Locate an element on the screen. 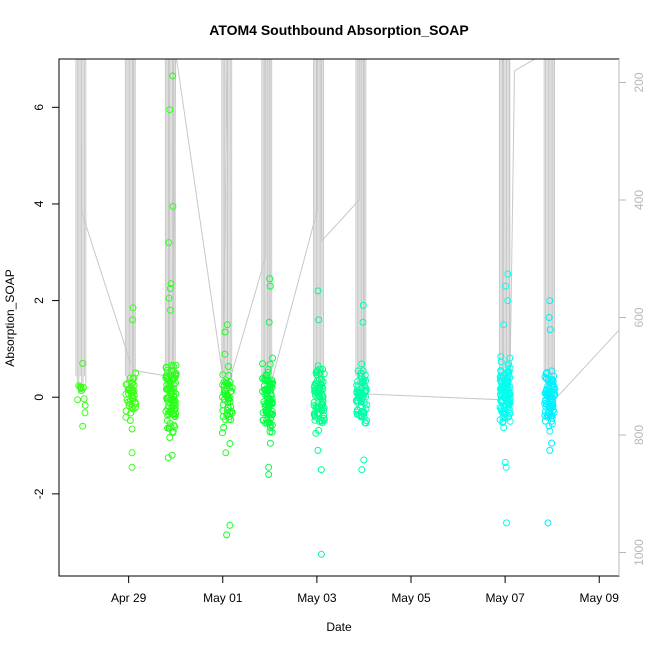 This screenshot has height=650, width=650. y-tick-label: -2 is located at coordinates (39, 493).